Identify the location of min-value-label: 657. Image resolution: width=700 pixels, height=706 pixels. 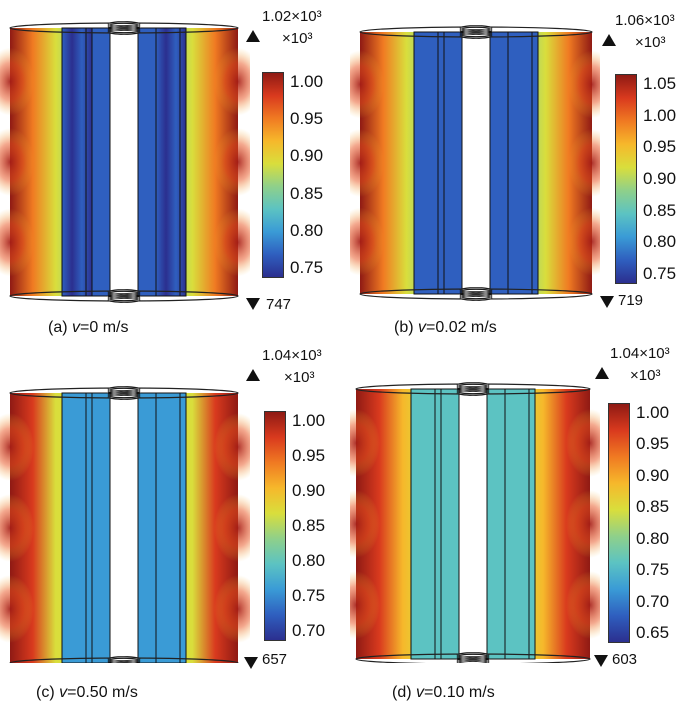
(275, 659).